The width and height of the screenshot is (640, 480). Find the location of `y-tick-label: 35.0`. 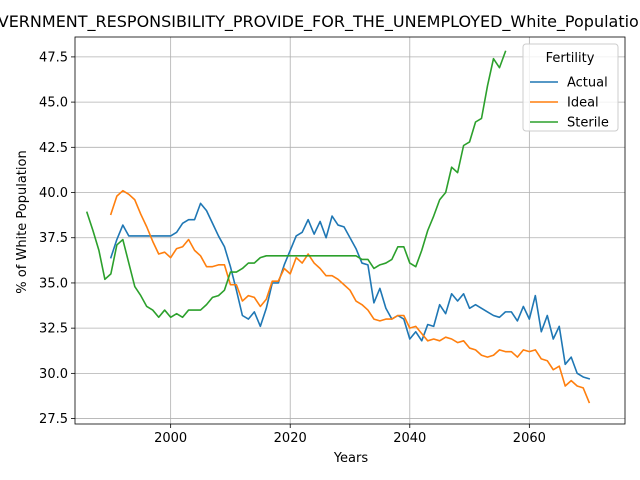

y-tick-label: 35.0 is located at coordinates (53, 283).